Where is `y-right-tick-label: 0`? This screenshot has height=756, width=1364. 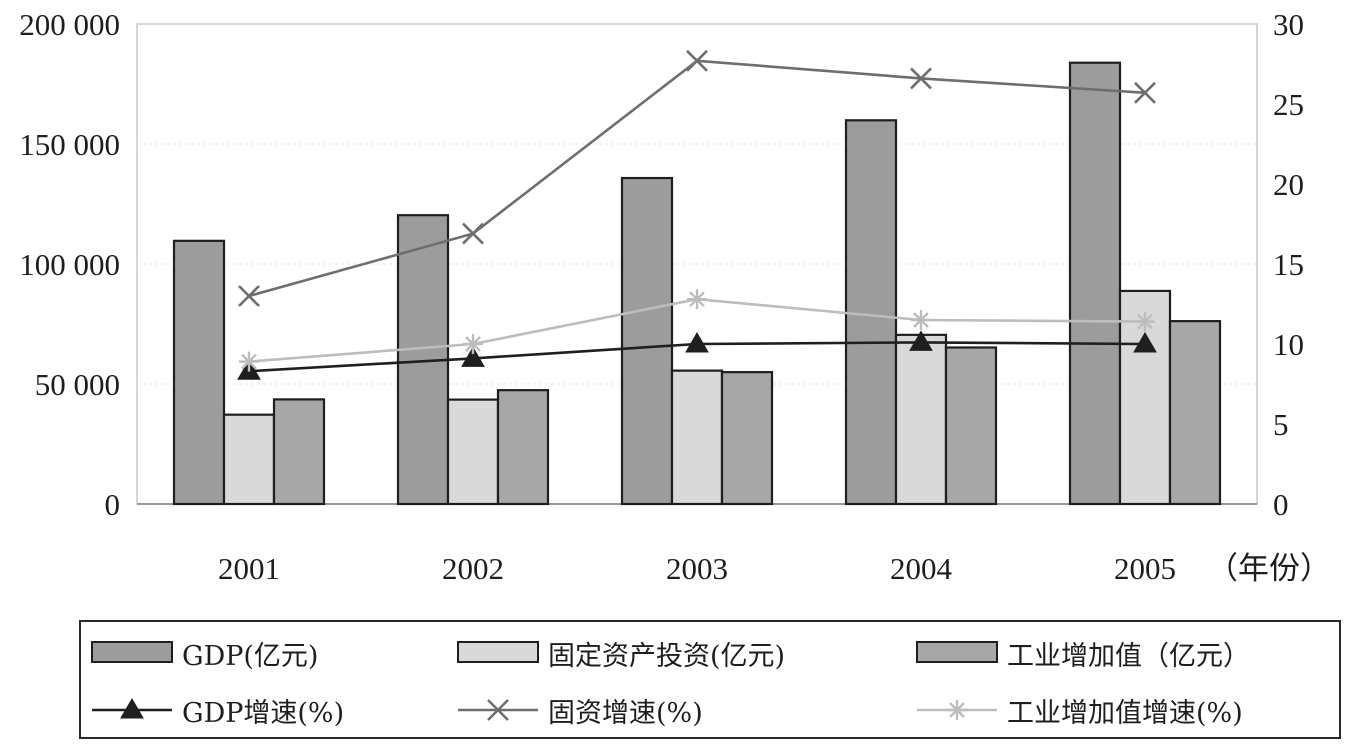
y-right-tick-label: 0 is located at coordinates (1281, 504).